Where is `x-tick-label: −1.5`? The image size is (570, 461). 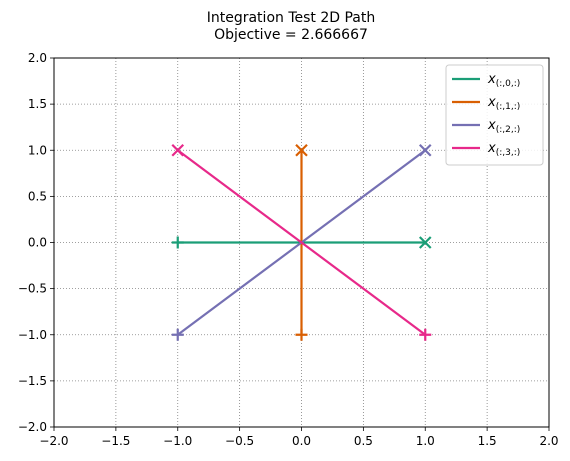 x-tick-label: −1.5 is located at coordinates (115, 441).